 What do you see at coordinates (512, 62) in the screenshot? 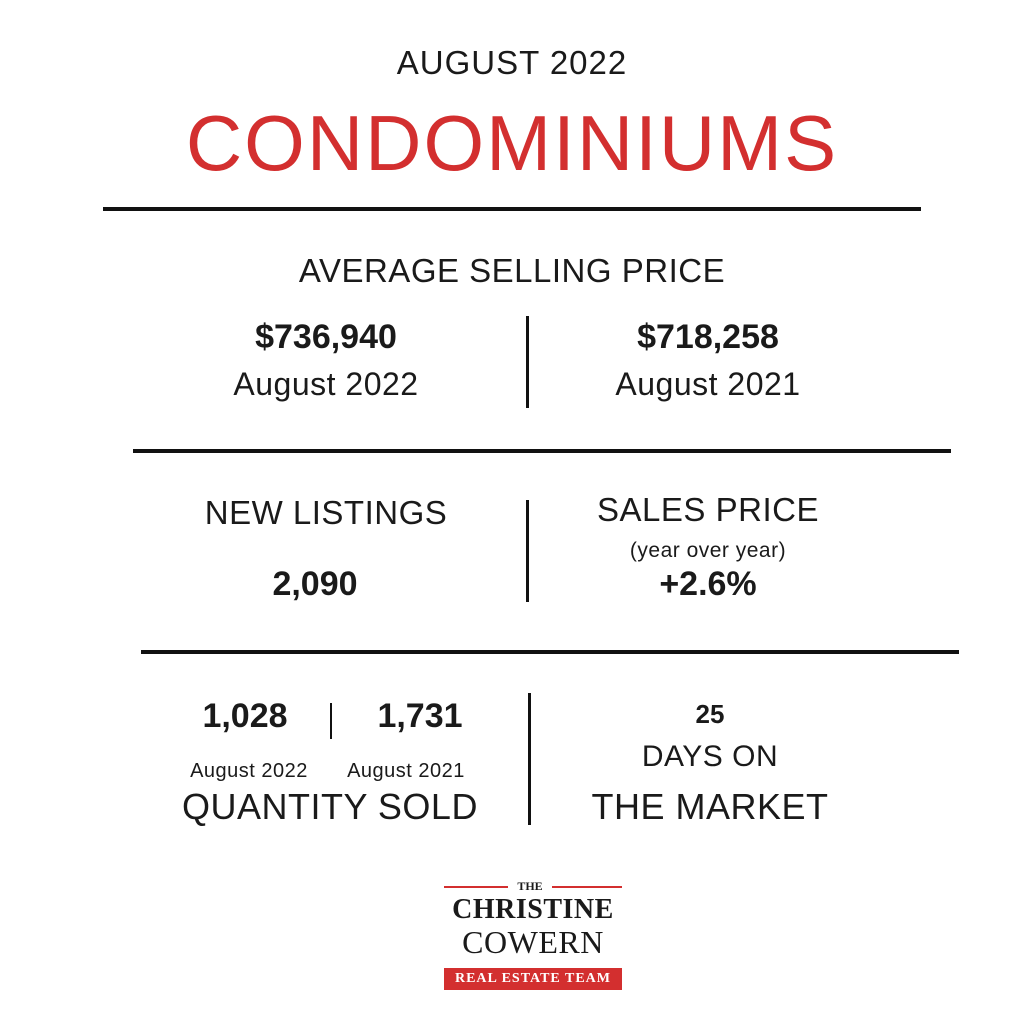
I see `month-year-heading: AUGUST 2022` at bounding box center [512, 62].